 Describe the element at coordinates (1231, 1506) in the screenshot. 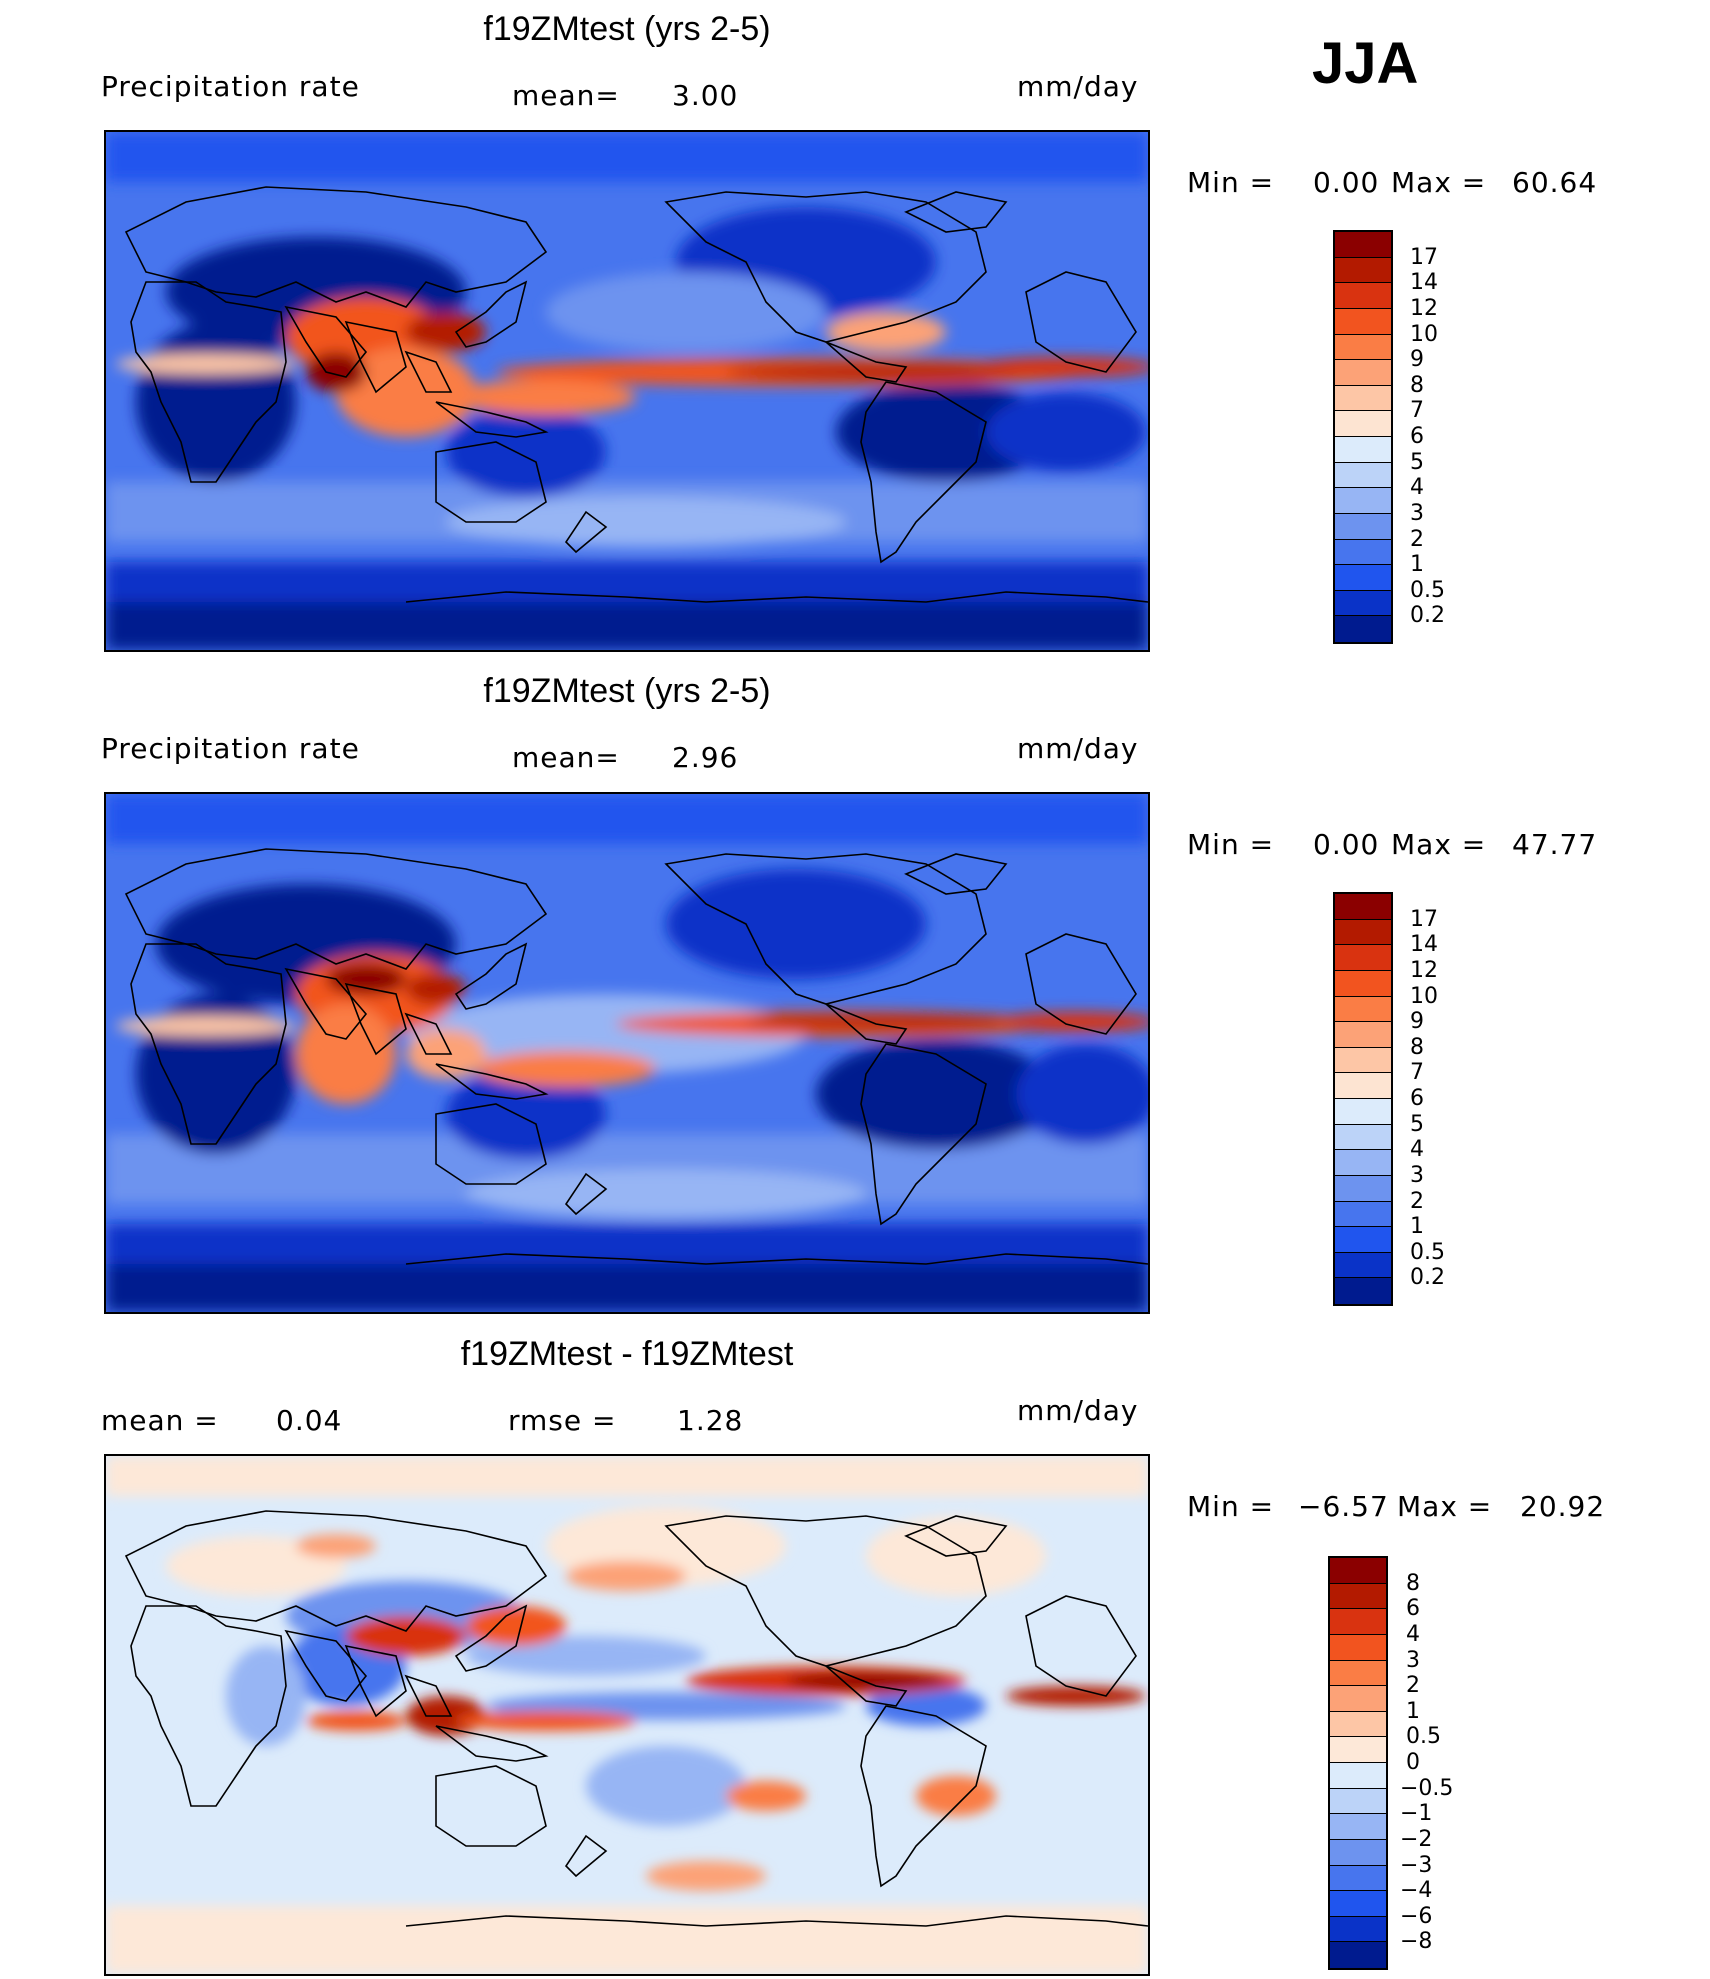

I see `panel-3-min-label: Min =` at that location.